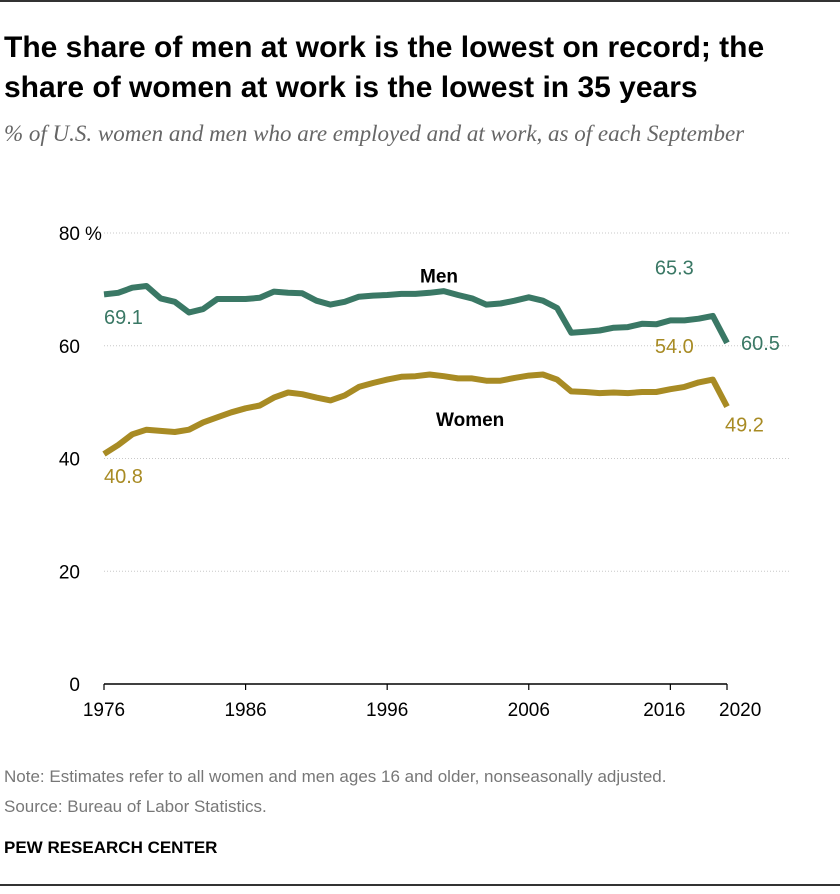 The image size is (840, 894). What do you see at coordinates (135, 806) in the screenshot?
I see `source-note: Source: Bureau of Labor Statistics.` at bounding box center [135, 806].